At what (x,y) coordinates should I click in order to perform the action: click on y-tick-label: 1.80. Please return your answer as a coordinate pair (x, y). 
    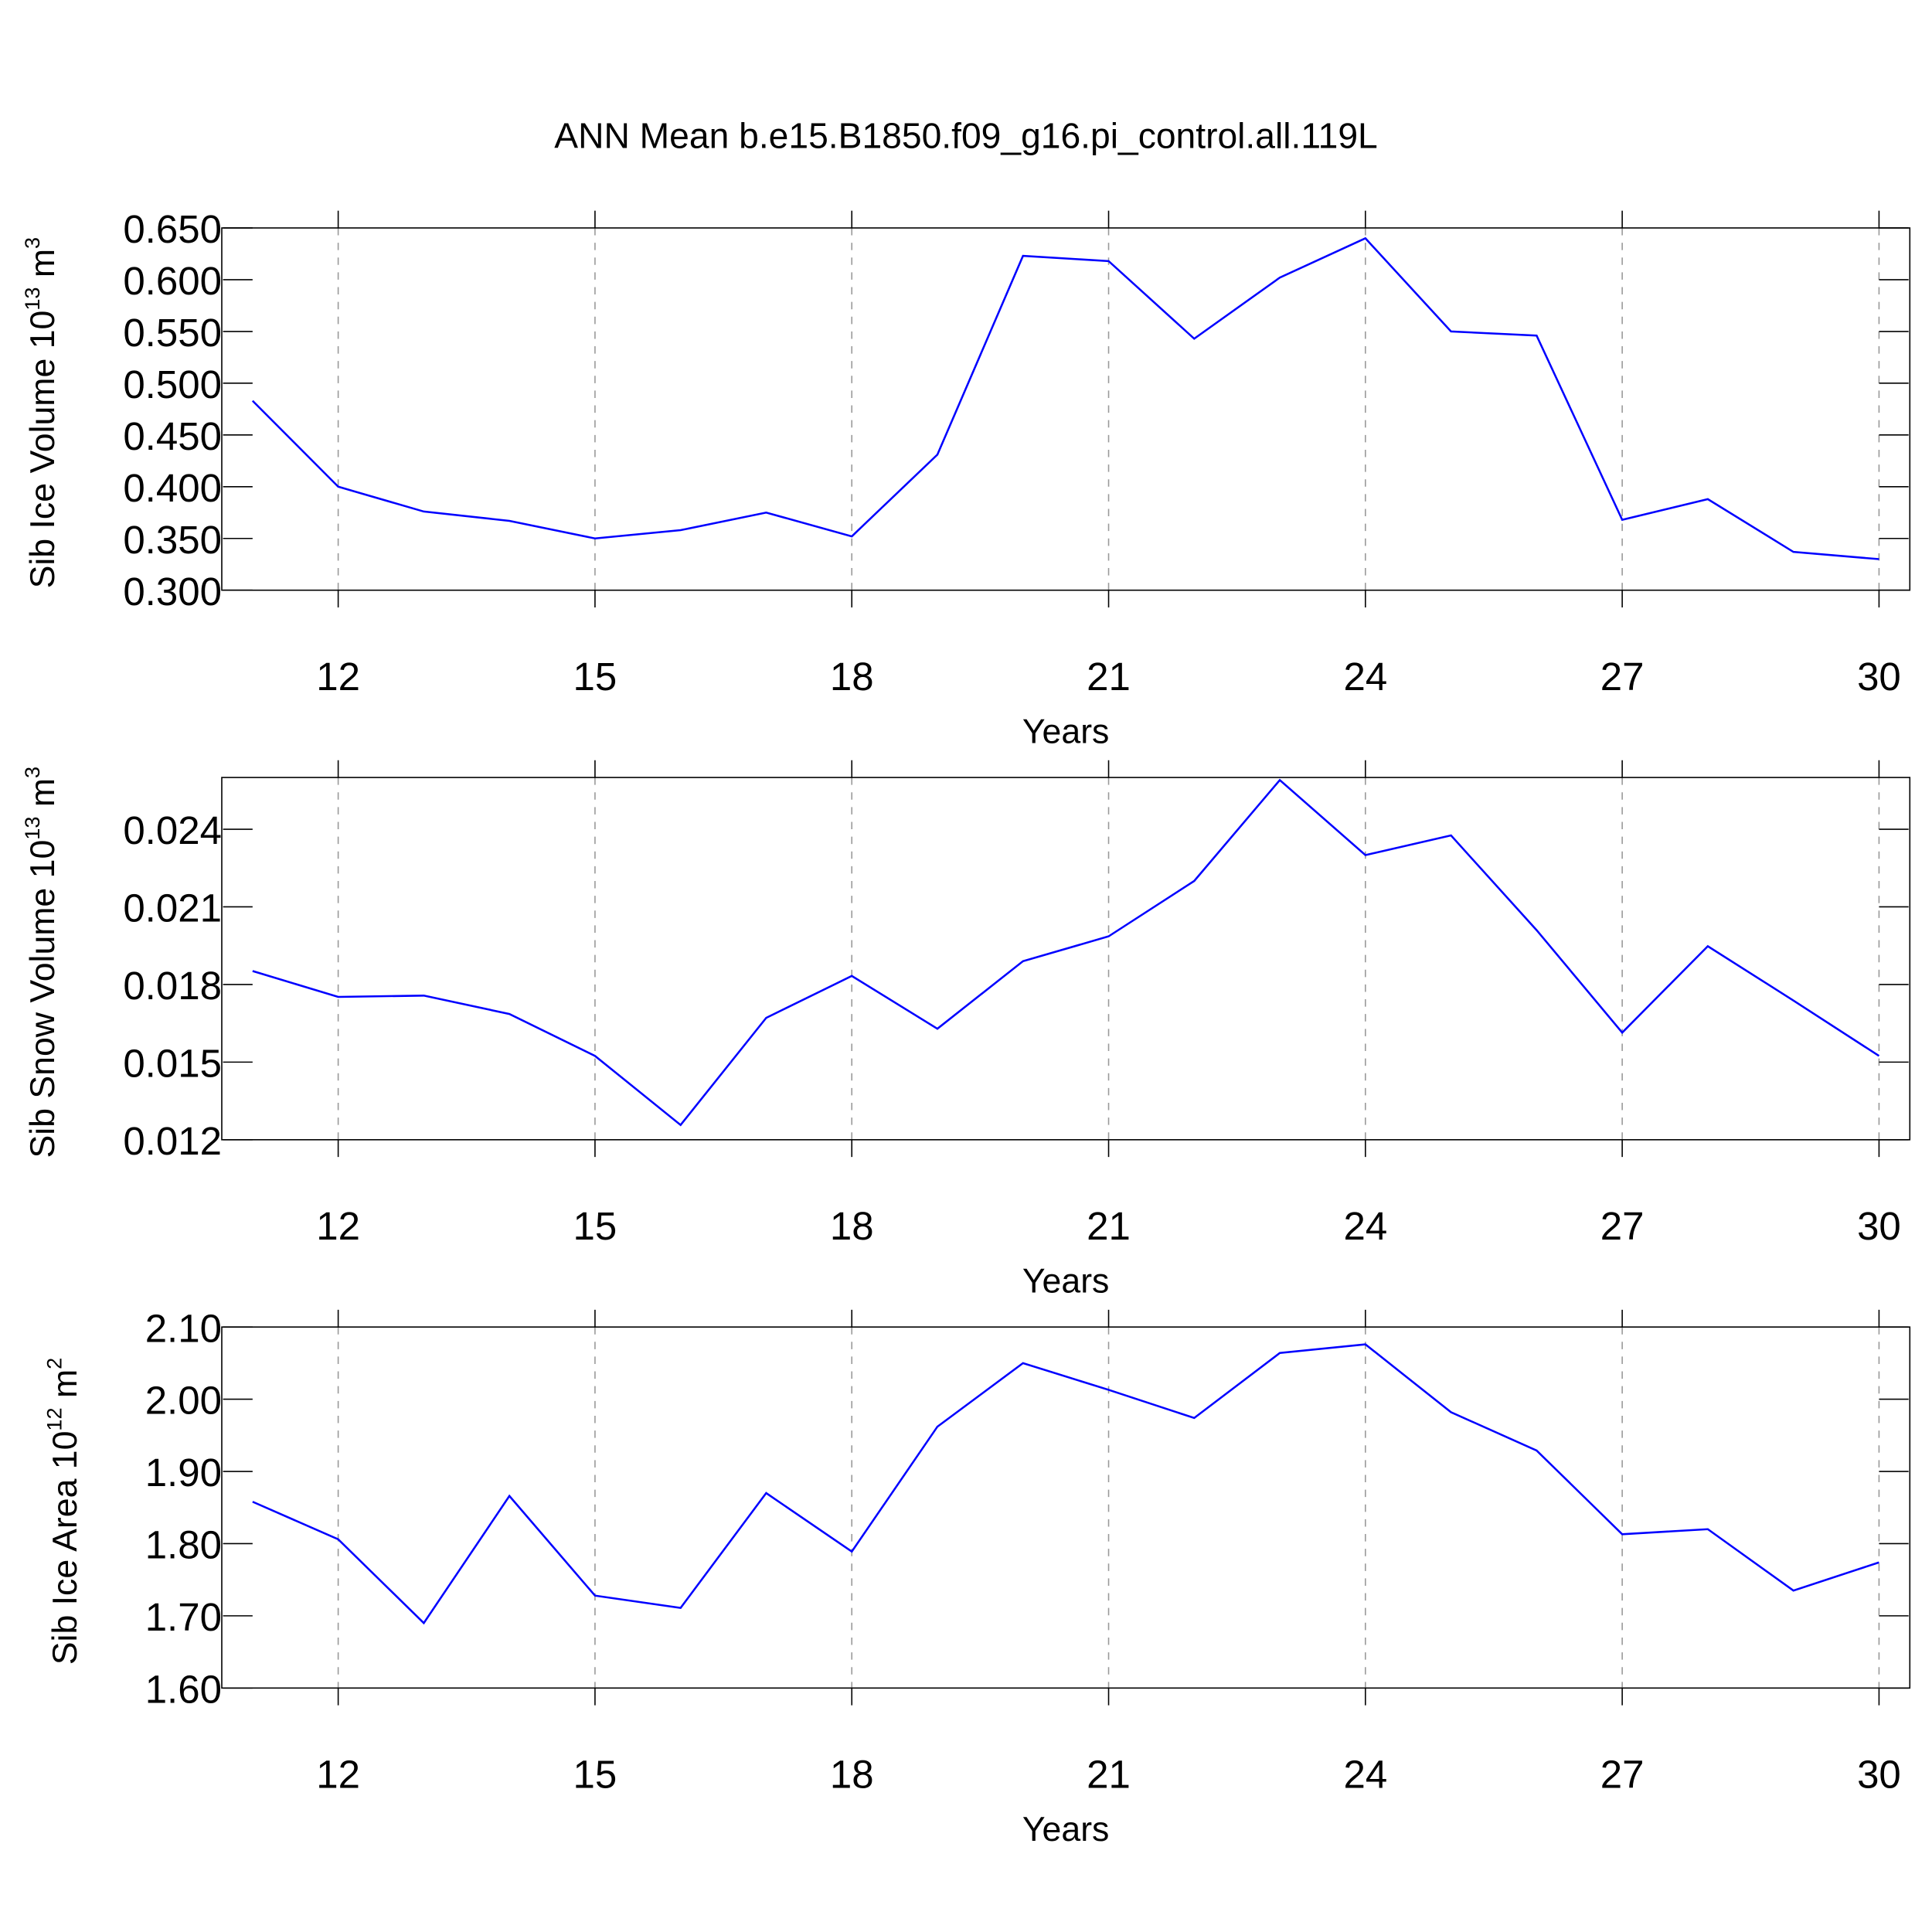
    Looking at the image, I should click on (184, 1545).